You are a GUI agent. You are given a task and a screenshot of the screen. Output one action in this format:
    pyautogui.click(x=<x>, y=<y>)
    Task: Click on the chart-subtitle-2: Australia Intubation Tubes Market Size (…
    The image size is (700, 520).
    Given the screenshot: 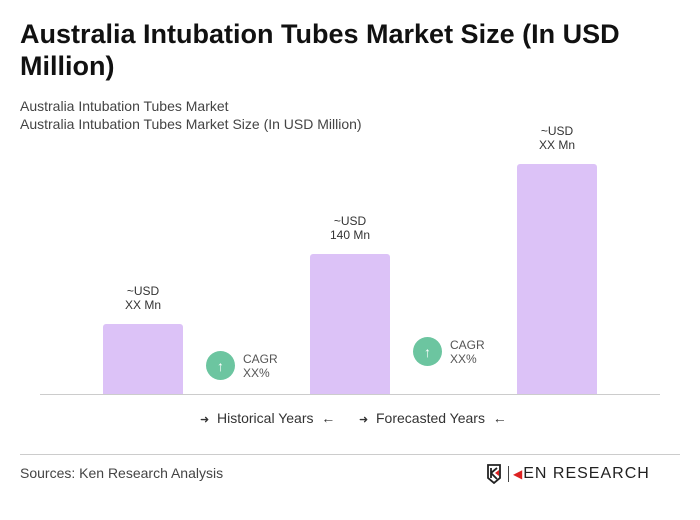 What is the action you would take?
    pyautogui.click(x=191, y=124)
    